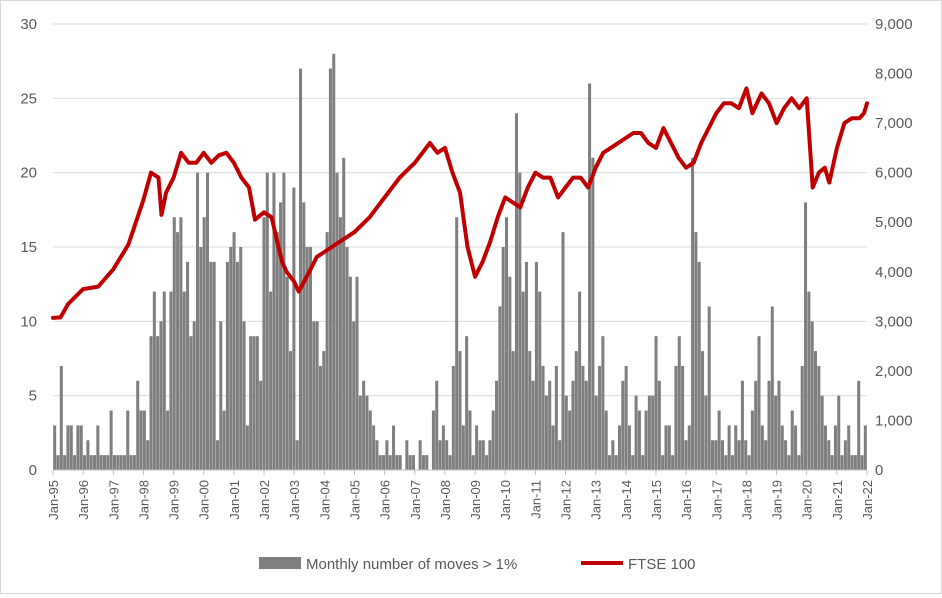 This screenshot has height=598, width=942. What do you see at coordinates (716, 500) in the screenshot?
I see `x-tick-label: Jan-17` at bounding box center [716, 500].